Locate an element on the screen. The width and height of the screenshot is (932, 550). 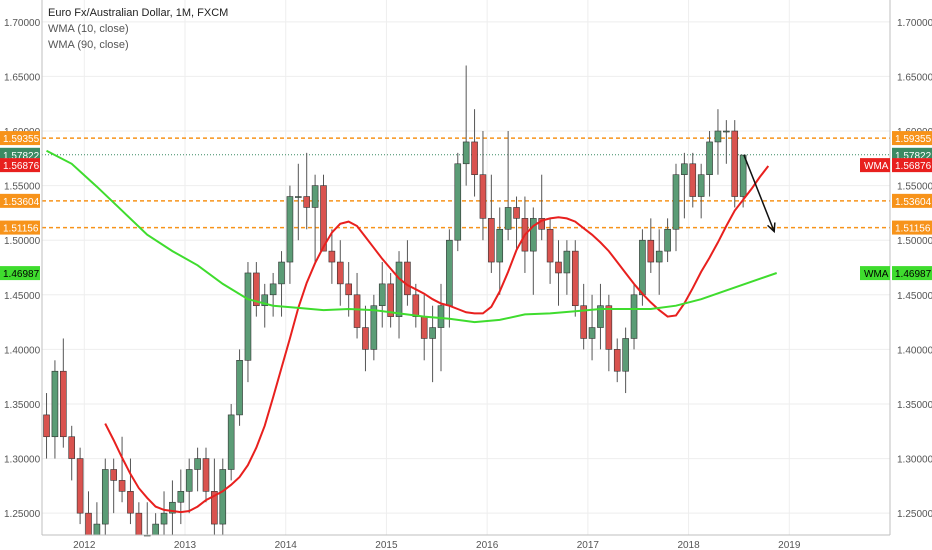
y-tick-label-left: 1.35000 is located at coordinates (22, 405).